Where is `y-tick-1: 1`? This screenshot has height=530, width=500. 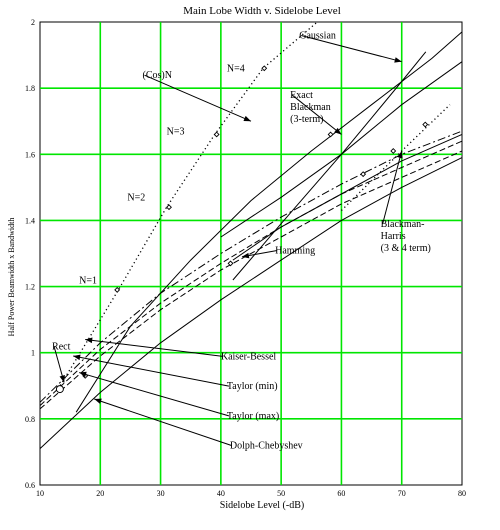 y-tick-1: 1 is located at coordinates (33, 353).